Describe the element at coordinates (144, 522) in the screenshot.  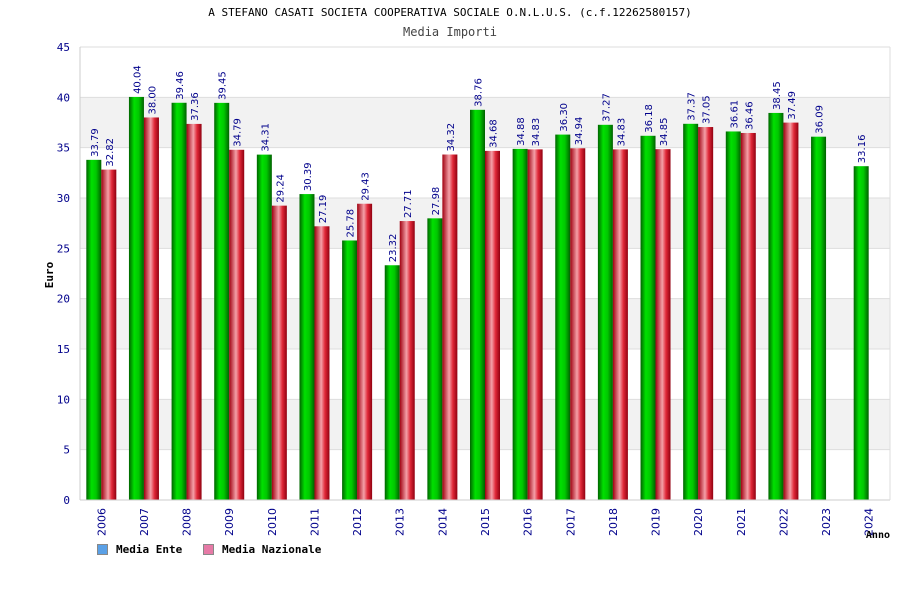
I see `x-tick-label: 2007` at that location.